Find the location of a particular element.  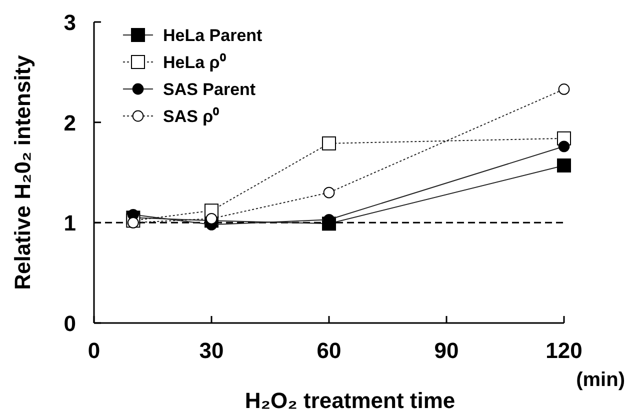

y-axis-title: Relative H₂0₂ intensity is located at coordinates (22, 172).